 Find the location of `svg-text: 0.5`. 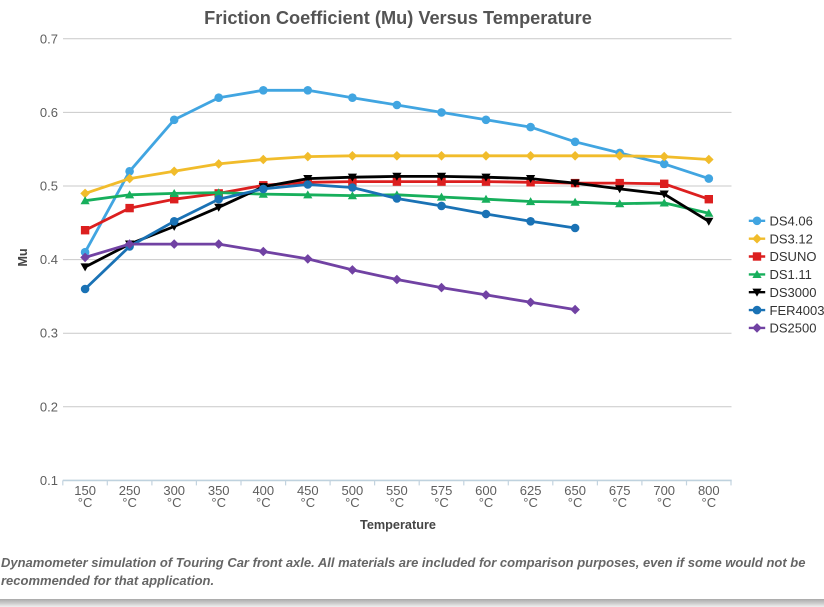

svg-text: 0.5 is located at coordinates (49, 186).